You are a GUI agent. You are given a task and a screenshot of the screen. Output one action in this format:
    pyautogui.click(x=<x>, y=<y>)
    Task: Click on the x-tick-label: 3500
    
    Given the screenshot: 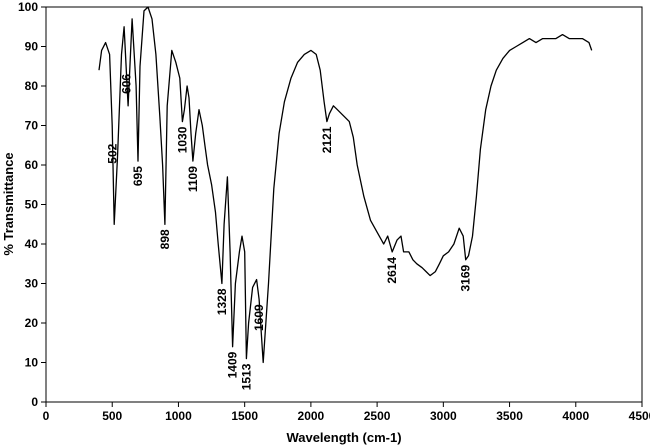 What is the action you would take?
    pyautogui.click(x=509, y=416)
    